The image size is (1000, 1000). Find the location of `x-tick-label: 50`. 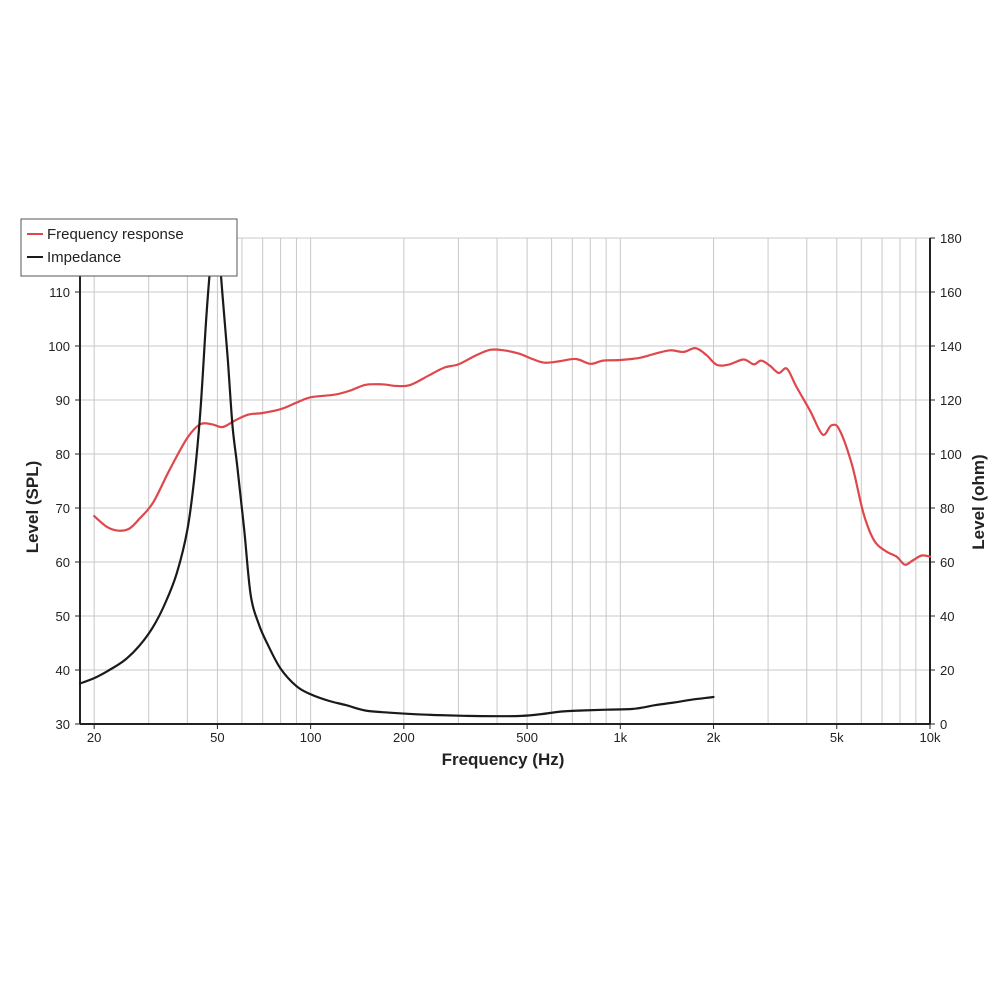

x-tick-label: 50 is located at coordinates (217, 737).